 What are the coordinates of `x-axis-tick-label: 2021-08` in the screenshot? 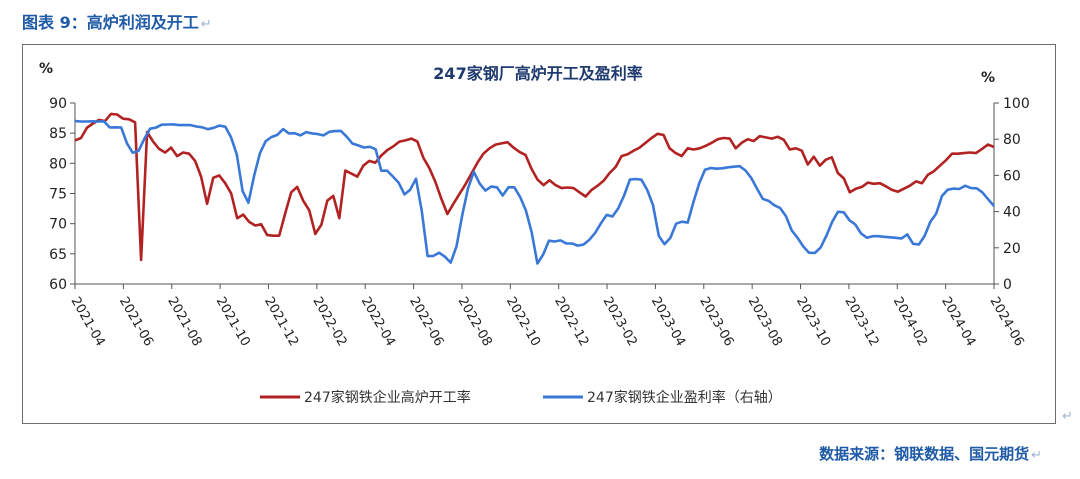 It's located at (184, 322).